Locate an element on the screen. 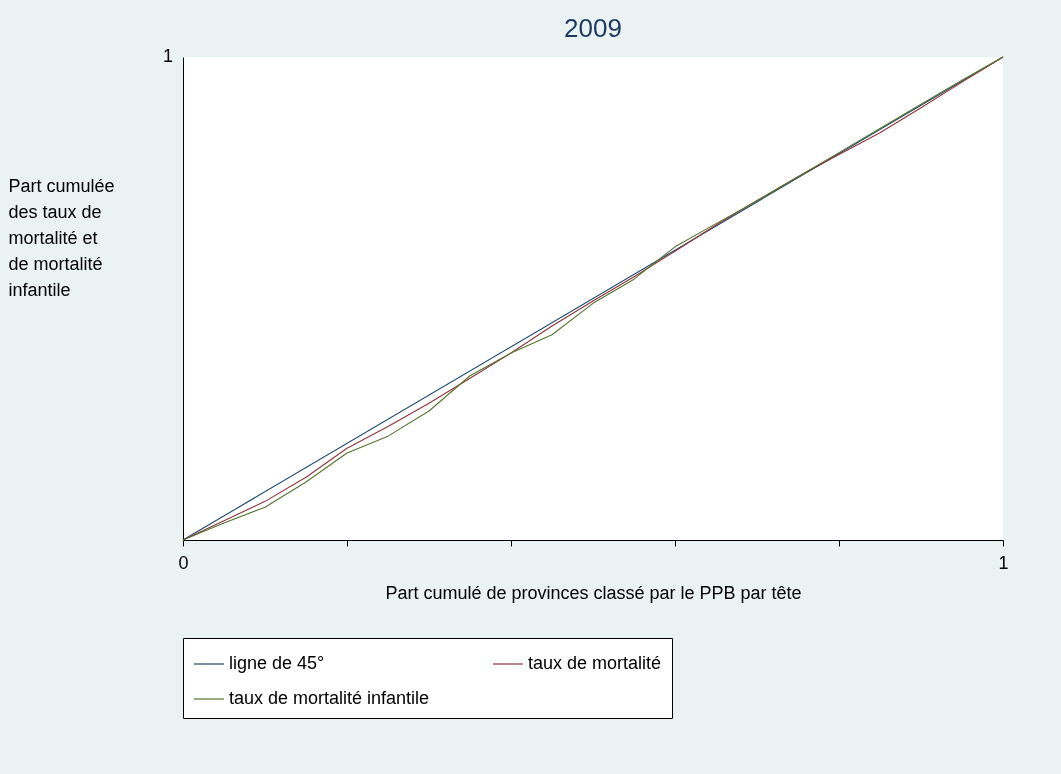 The width and height of the screenshot is (1061, 774). legend-label: ligne de 45° is located at coordinates (277, 663).